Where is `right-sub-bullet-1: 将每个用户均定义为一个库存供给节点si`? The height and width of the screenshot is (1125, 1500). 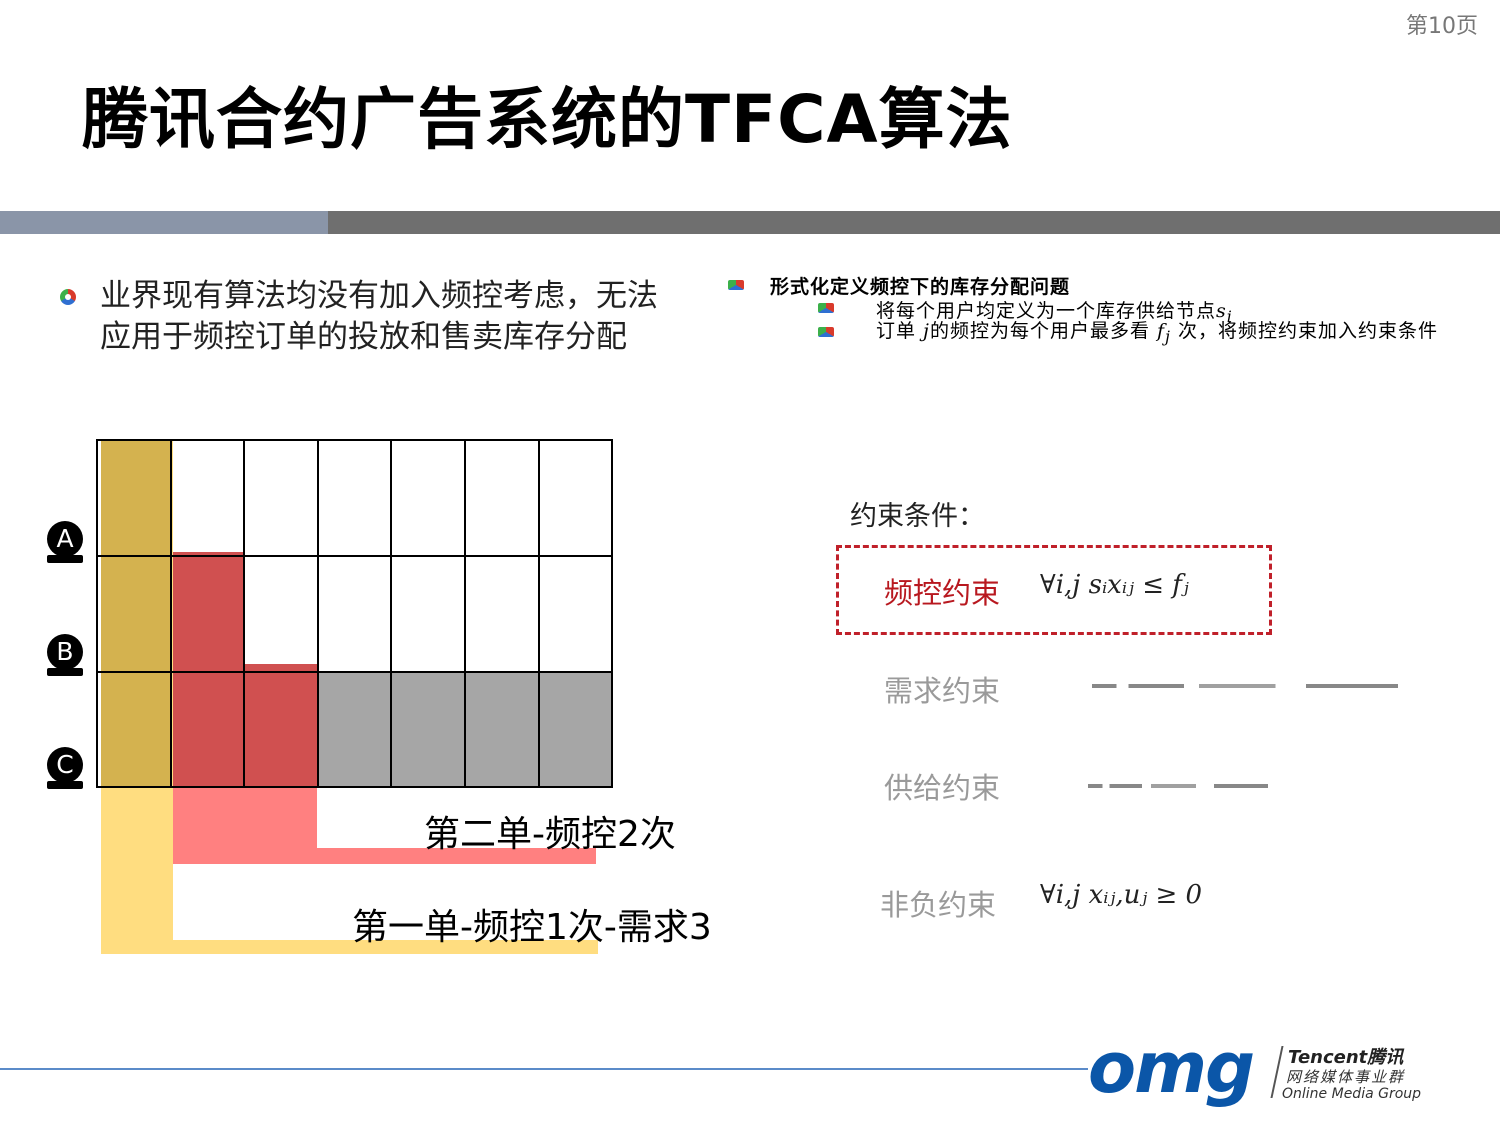 right-sub-bullet-1: 将每个用户均定义为一个库存供给节点si is located at coordinates (1054, 311).